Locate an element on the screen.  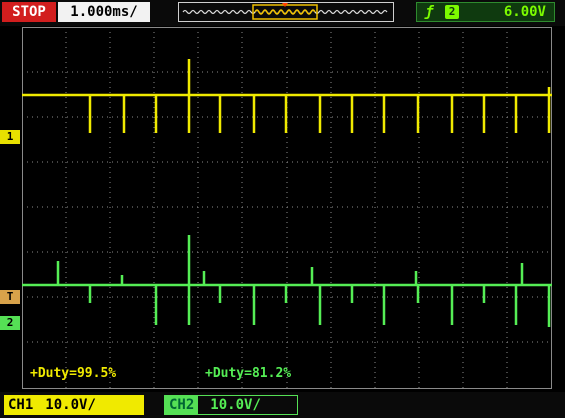
ch1-label: CH1 is located at coordinates (21, 405).